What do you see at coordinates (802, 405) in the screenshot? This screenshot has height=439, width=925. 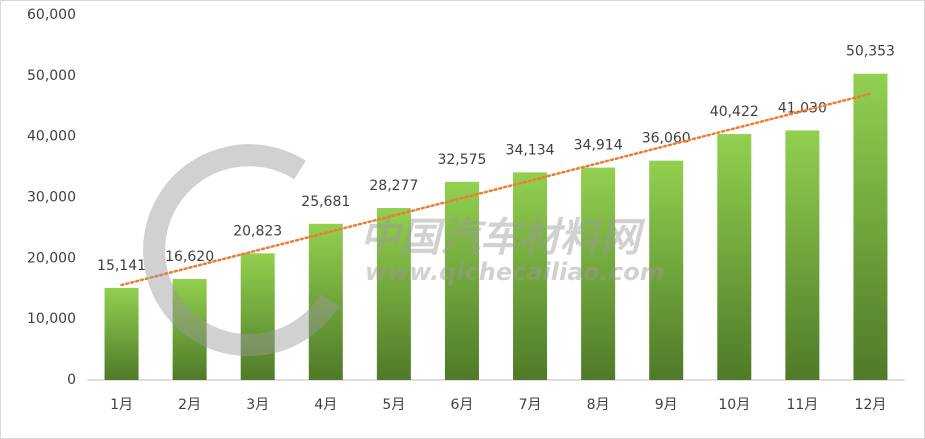 I see `x-tick-label: 11月` at bounding box center [802, 405].